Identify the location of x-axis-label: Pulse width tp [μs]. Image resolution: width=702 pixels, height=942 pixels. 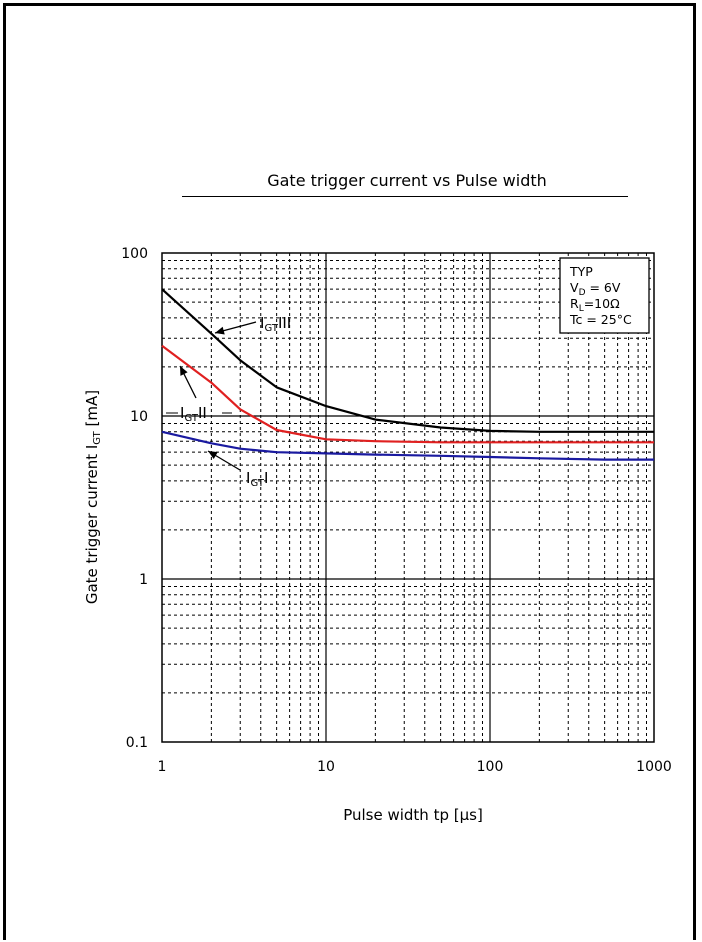
(413, 815).